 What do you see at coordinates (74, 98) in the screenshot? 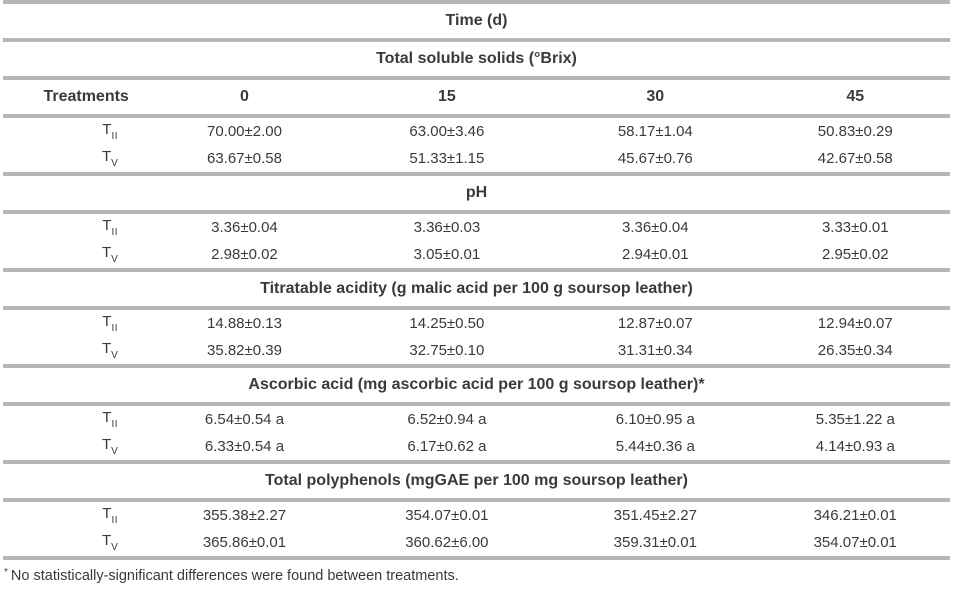
I see `treatments-column-header: Treatments` at bounding box center [74, 98].